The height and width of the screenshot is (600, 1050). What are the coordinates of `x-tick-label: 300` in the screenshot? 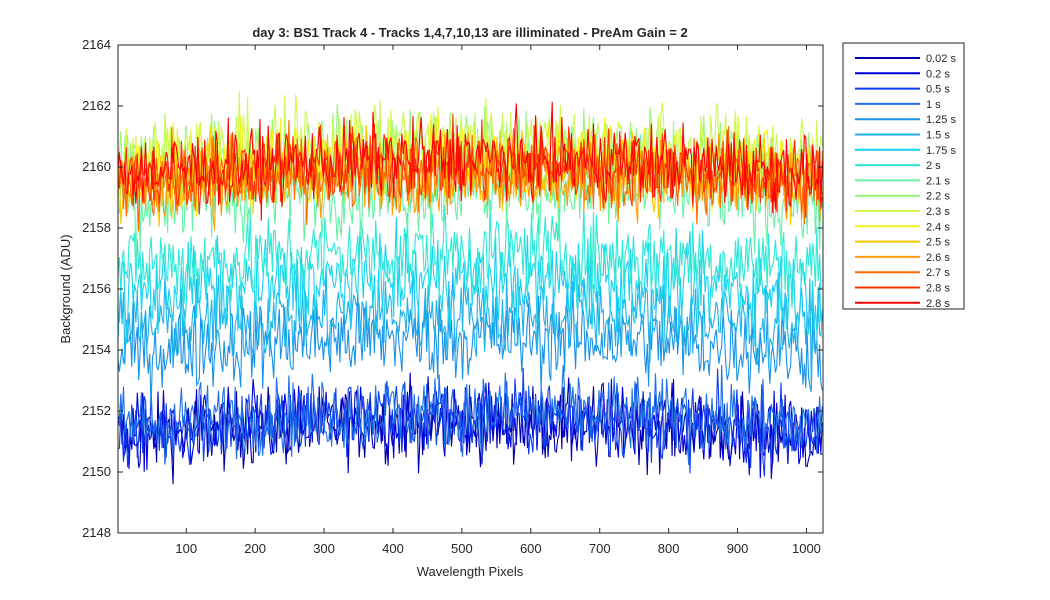 It's located at (324, 548).